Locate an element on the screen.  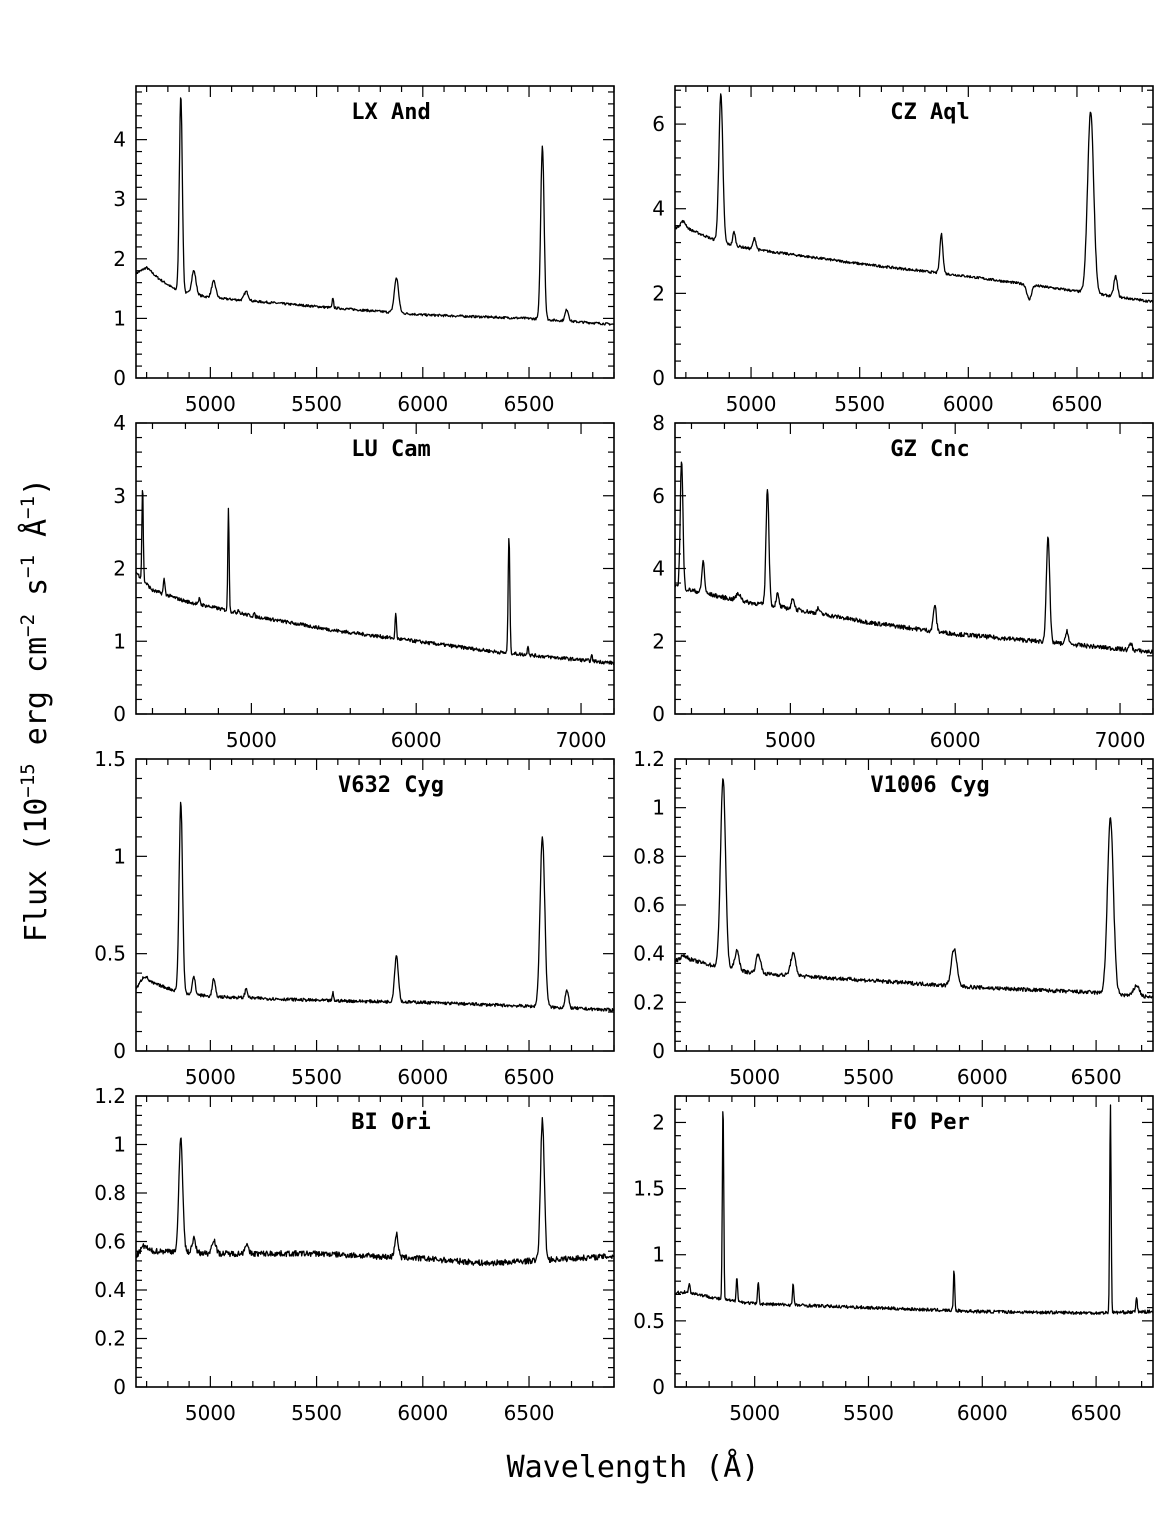
panel-title: GZ Cnc is located at coordinates (929, 449).